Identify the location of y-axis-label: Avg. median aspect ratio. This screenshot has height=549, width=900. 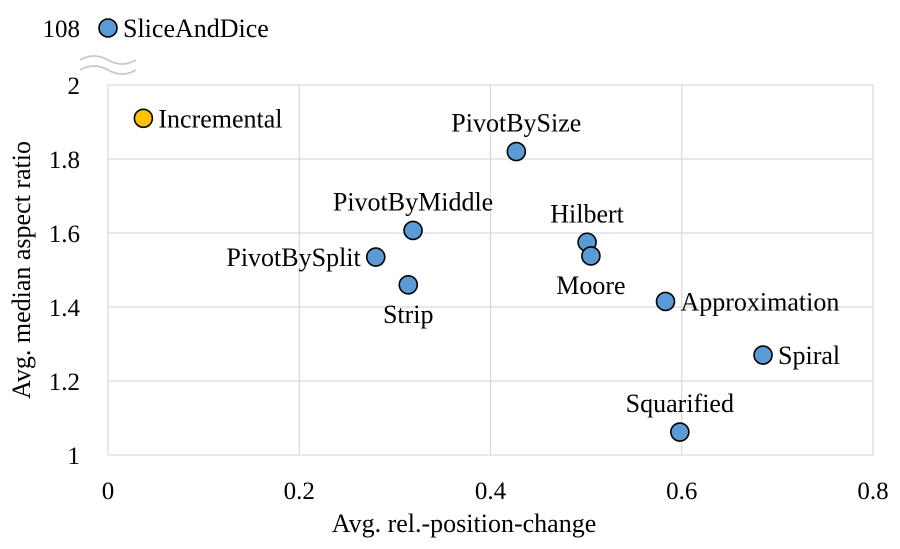
(21, 270).